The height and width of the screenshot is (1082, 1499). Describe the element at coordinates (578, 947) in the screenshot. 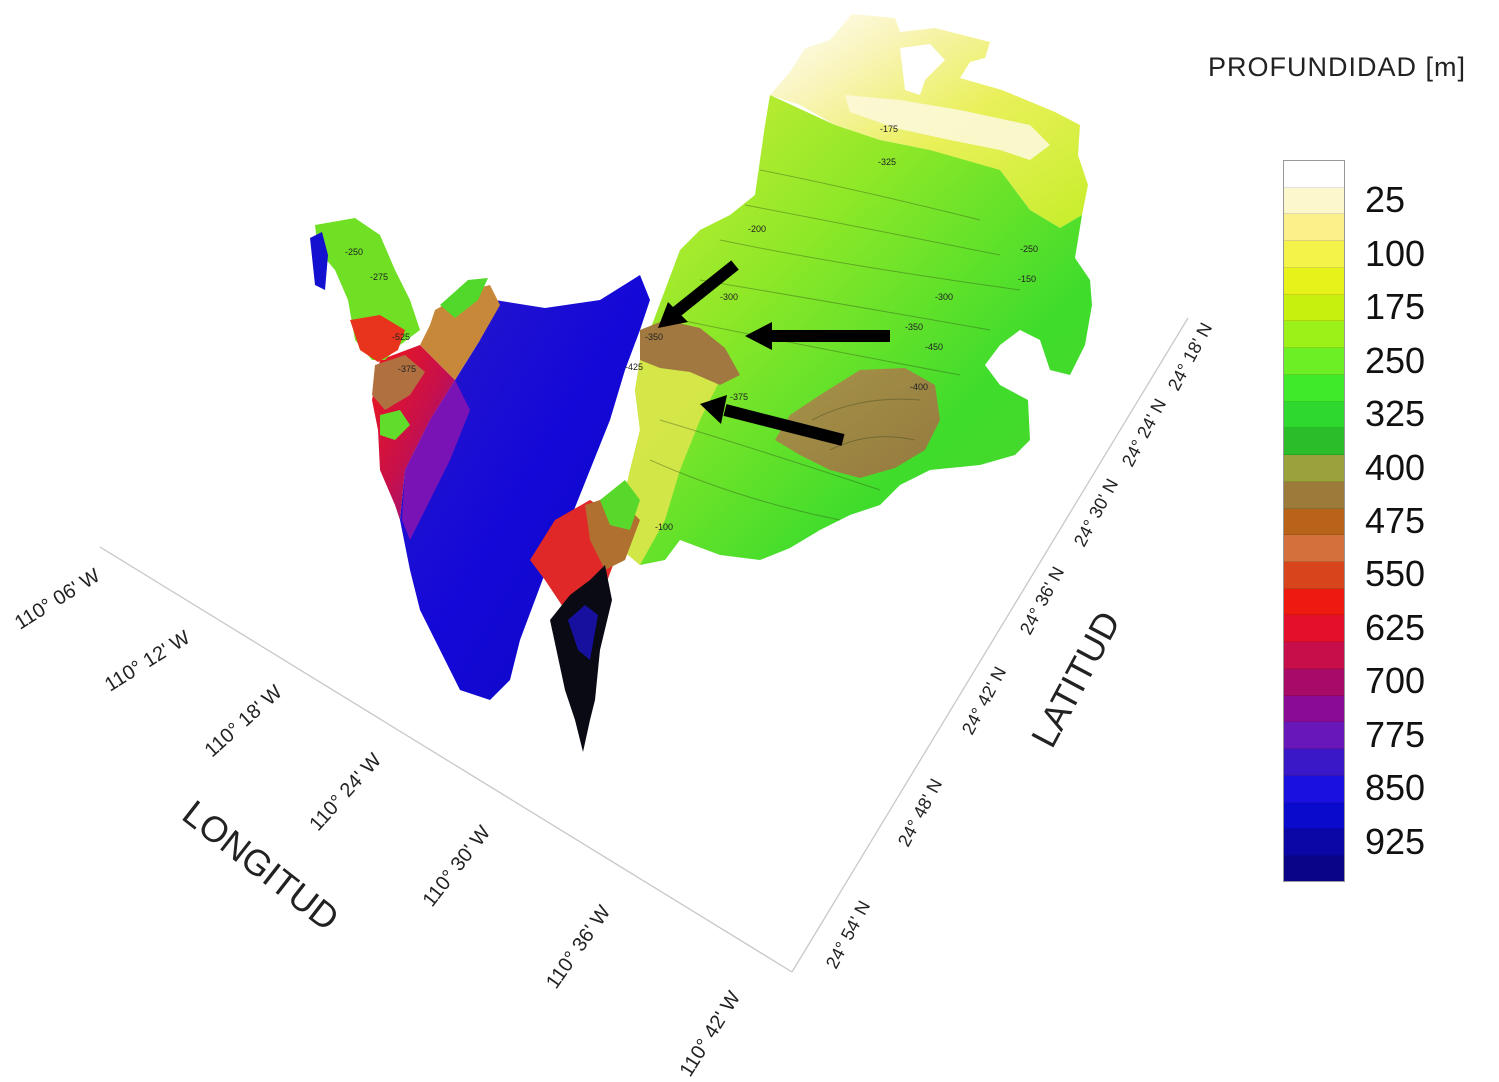

I see `longitude-tick-label: 110° 36' W` at that location.